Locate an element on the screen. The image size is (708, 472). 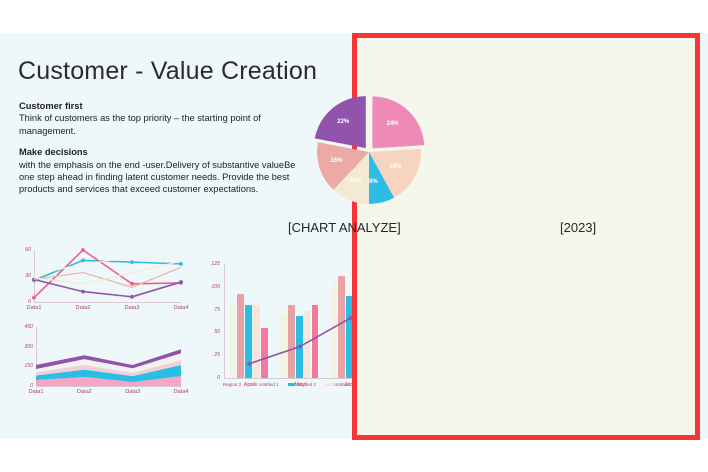
y-axis-tick-label: 450 is located at coordinates (28, 327).